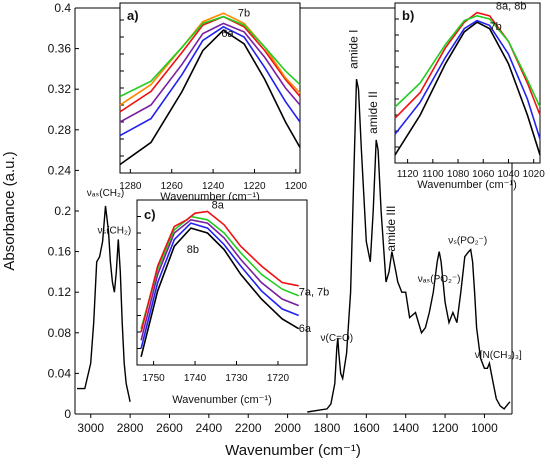 This screenshot has width=550, height=469. Describe the element at coordinates (130, 428) in the screenshot. I see `x-tick-label: 2800` at that location.